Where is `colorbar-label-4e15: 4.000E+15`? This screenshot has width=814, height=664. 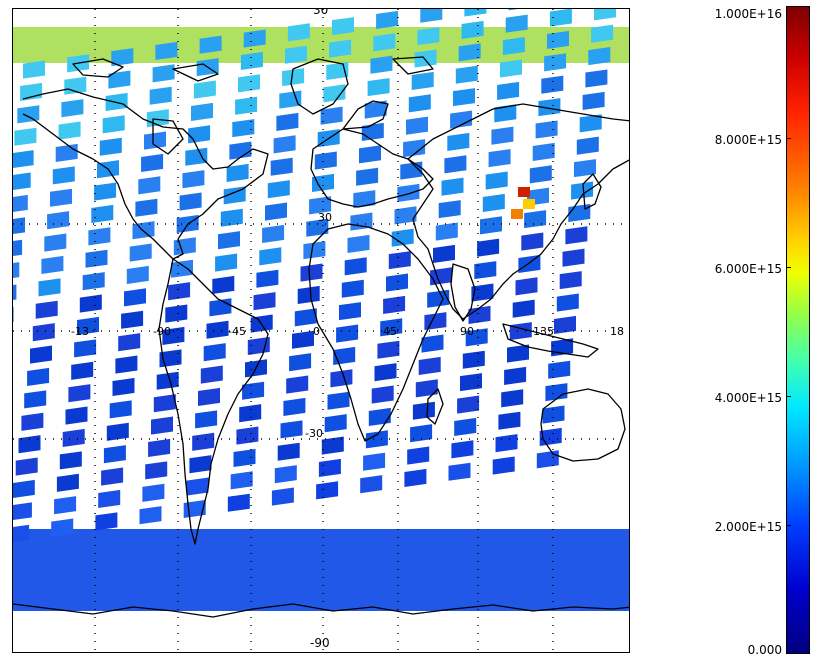 colorbar-label-4e15: 4.000E+15 is located at coordinates (748, 398).